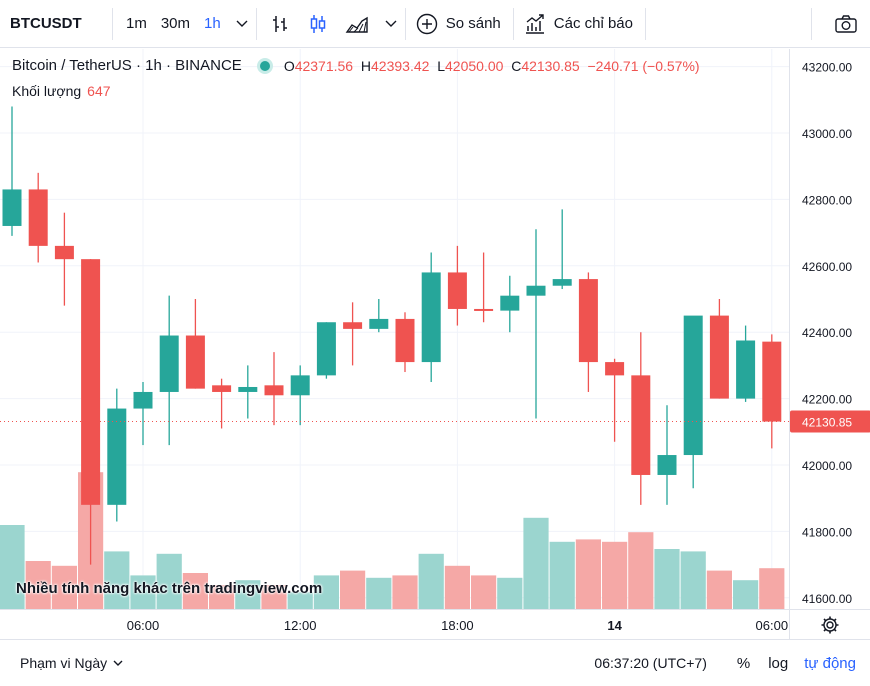  I want to click on low-key: L, so click(441, 65).